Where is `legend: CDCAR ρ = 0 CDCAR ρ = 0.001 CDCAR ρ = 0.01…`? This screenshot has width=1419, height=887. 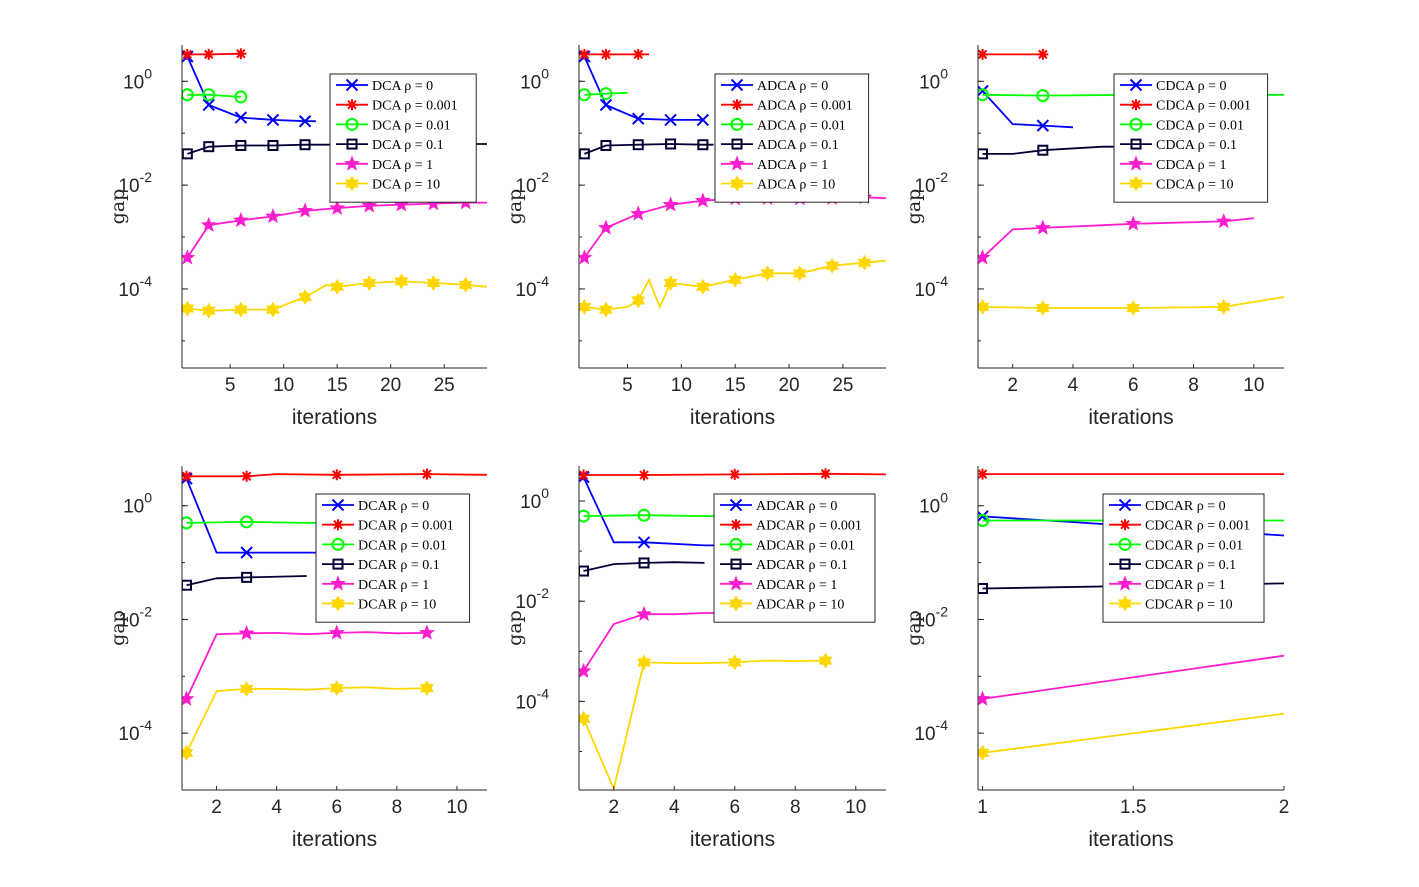 legend: CDCAR ρ = 0 CDCAR ρ = 0.001 CDCAR ρ = 0.01… is located at coordinates (1183, 558).